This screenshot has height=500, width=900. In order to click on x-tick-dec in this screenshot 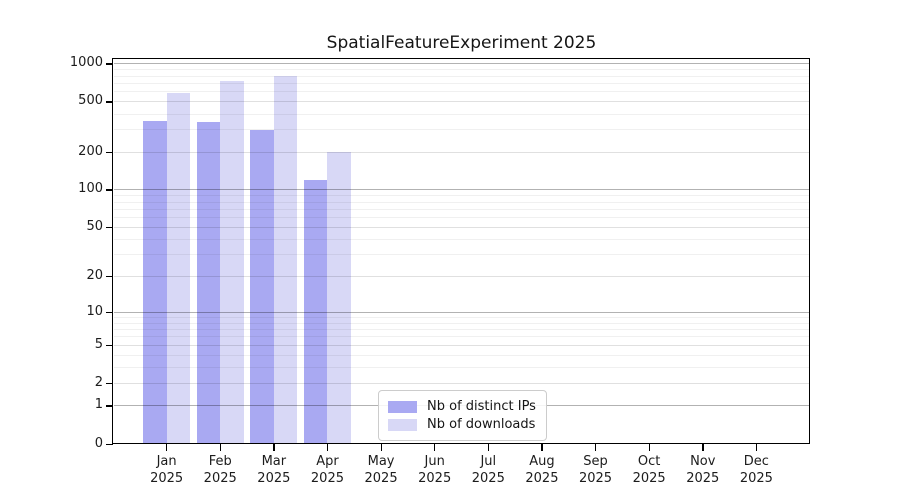, I will do `click(756, 447)`.